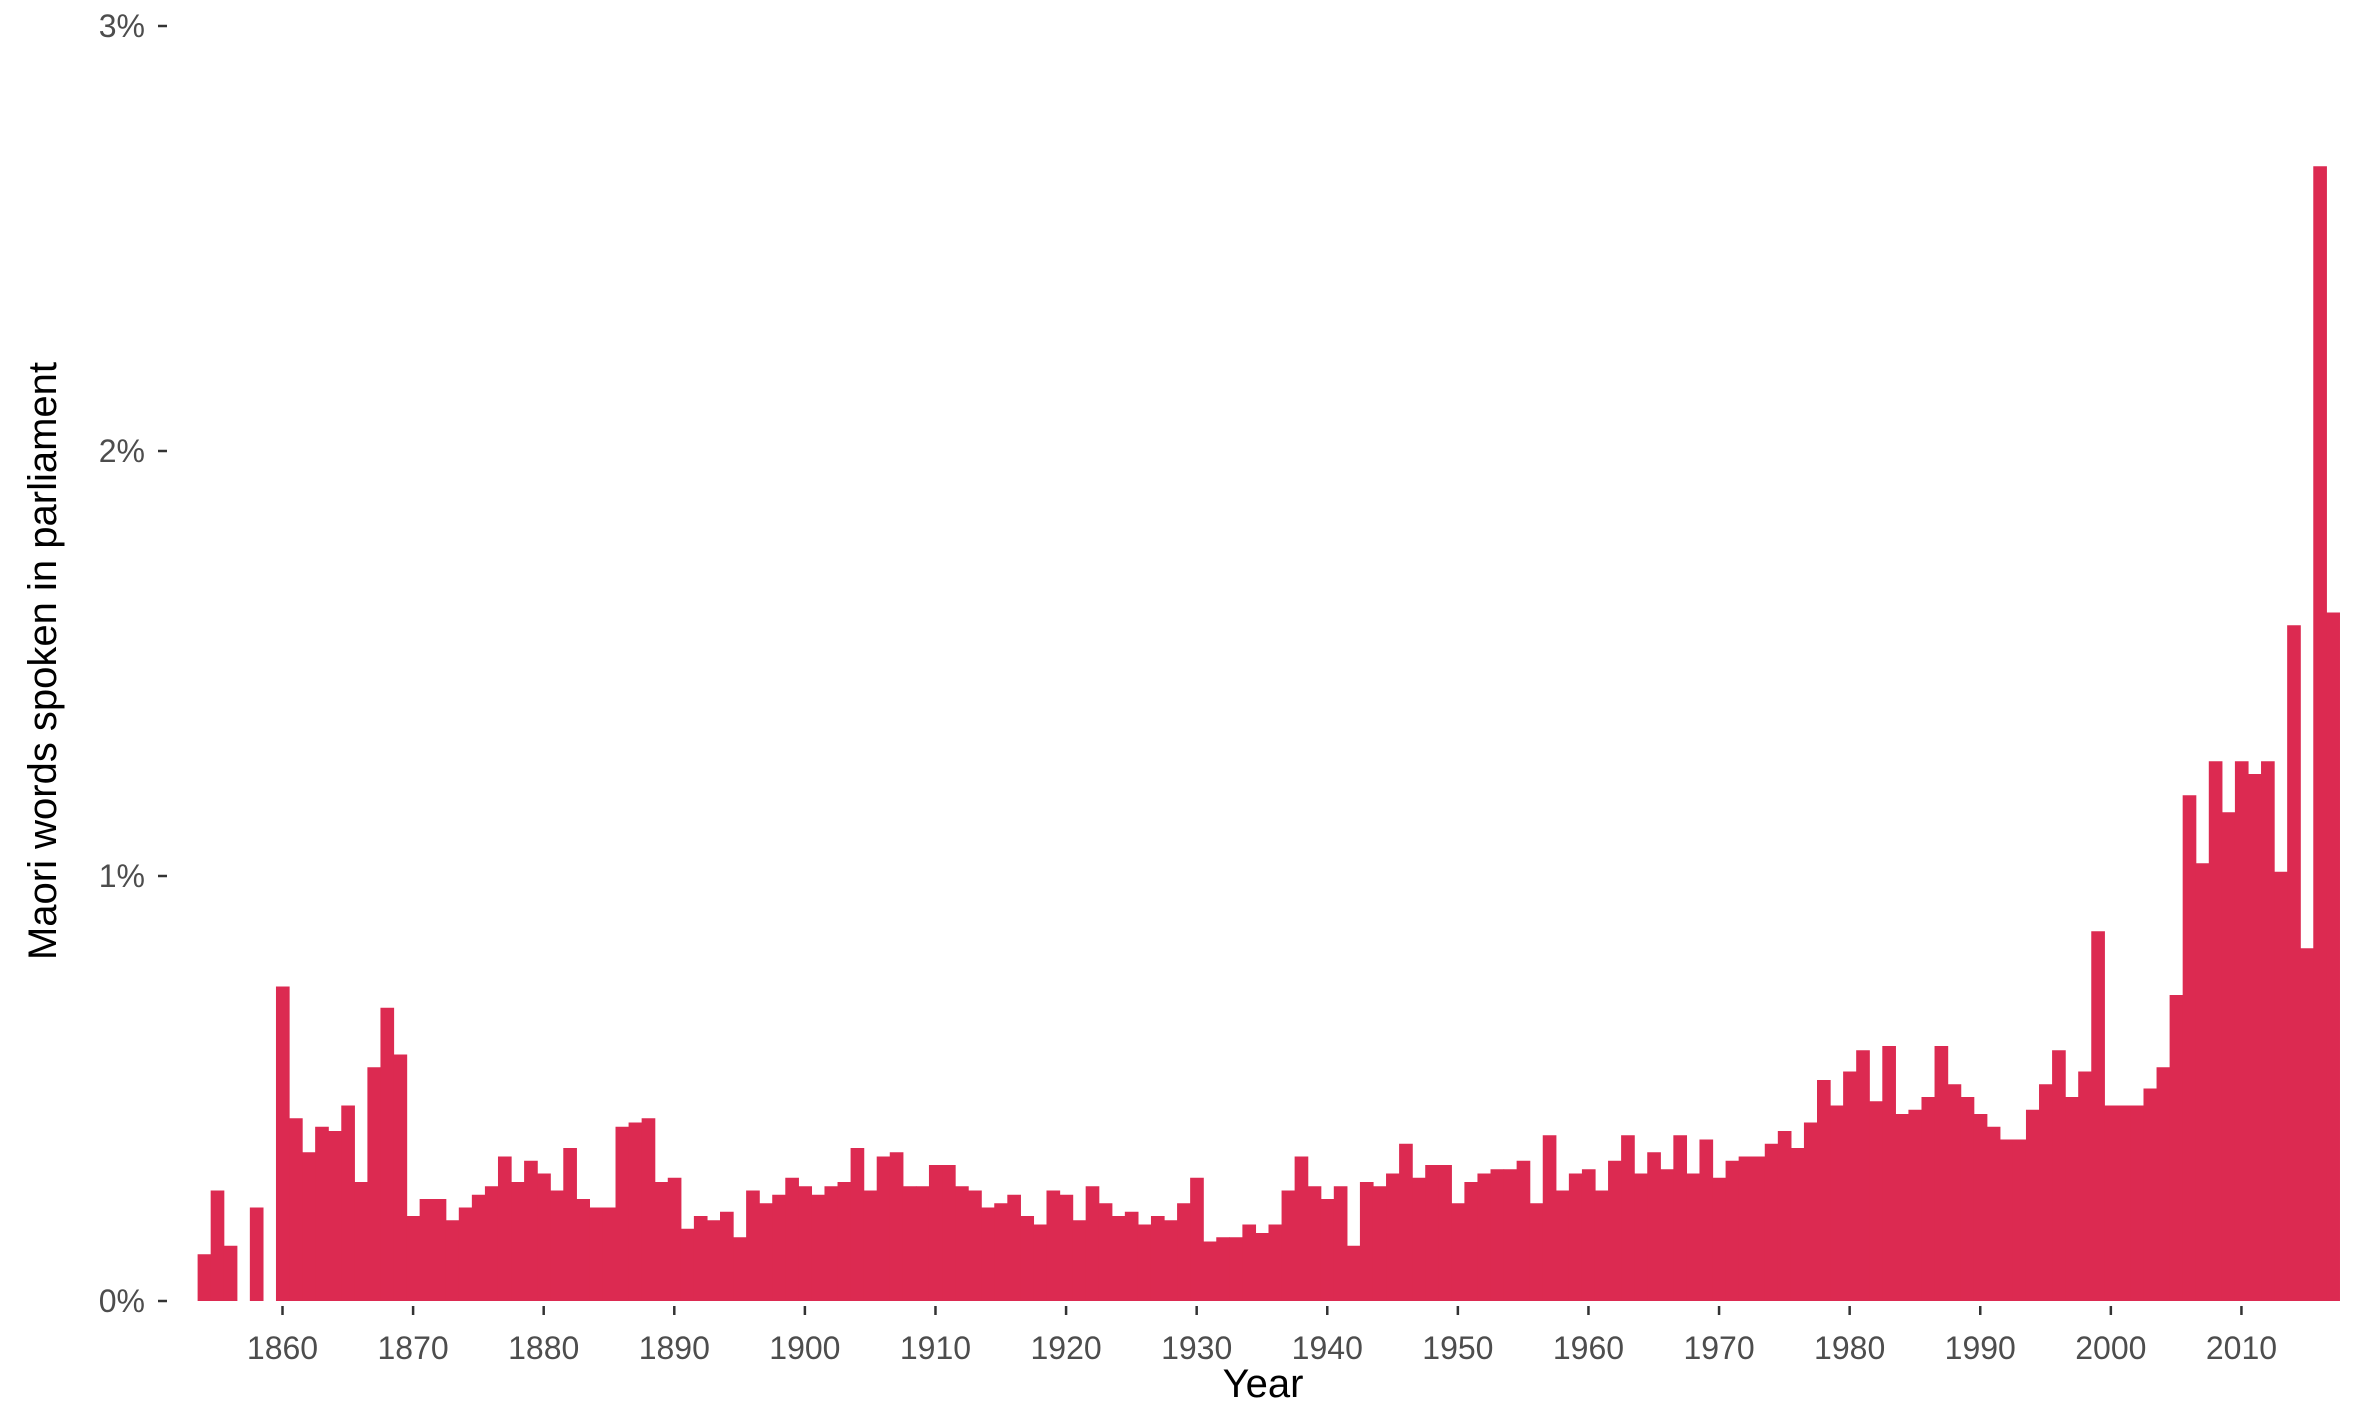 This screenshot has width=2362, height=1417. I want to click on bar-2009, so click(2228, 1056).